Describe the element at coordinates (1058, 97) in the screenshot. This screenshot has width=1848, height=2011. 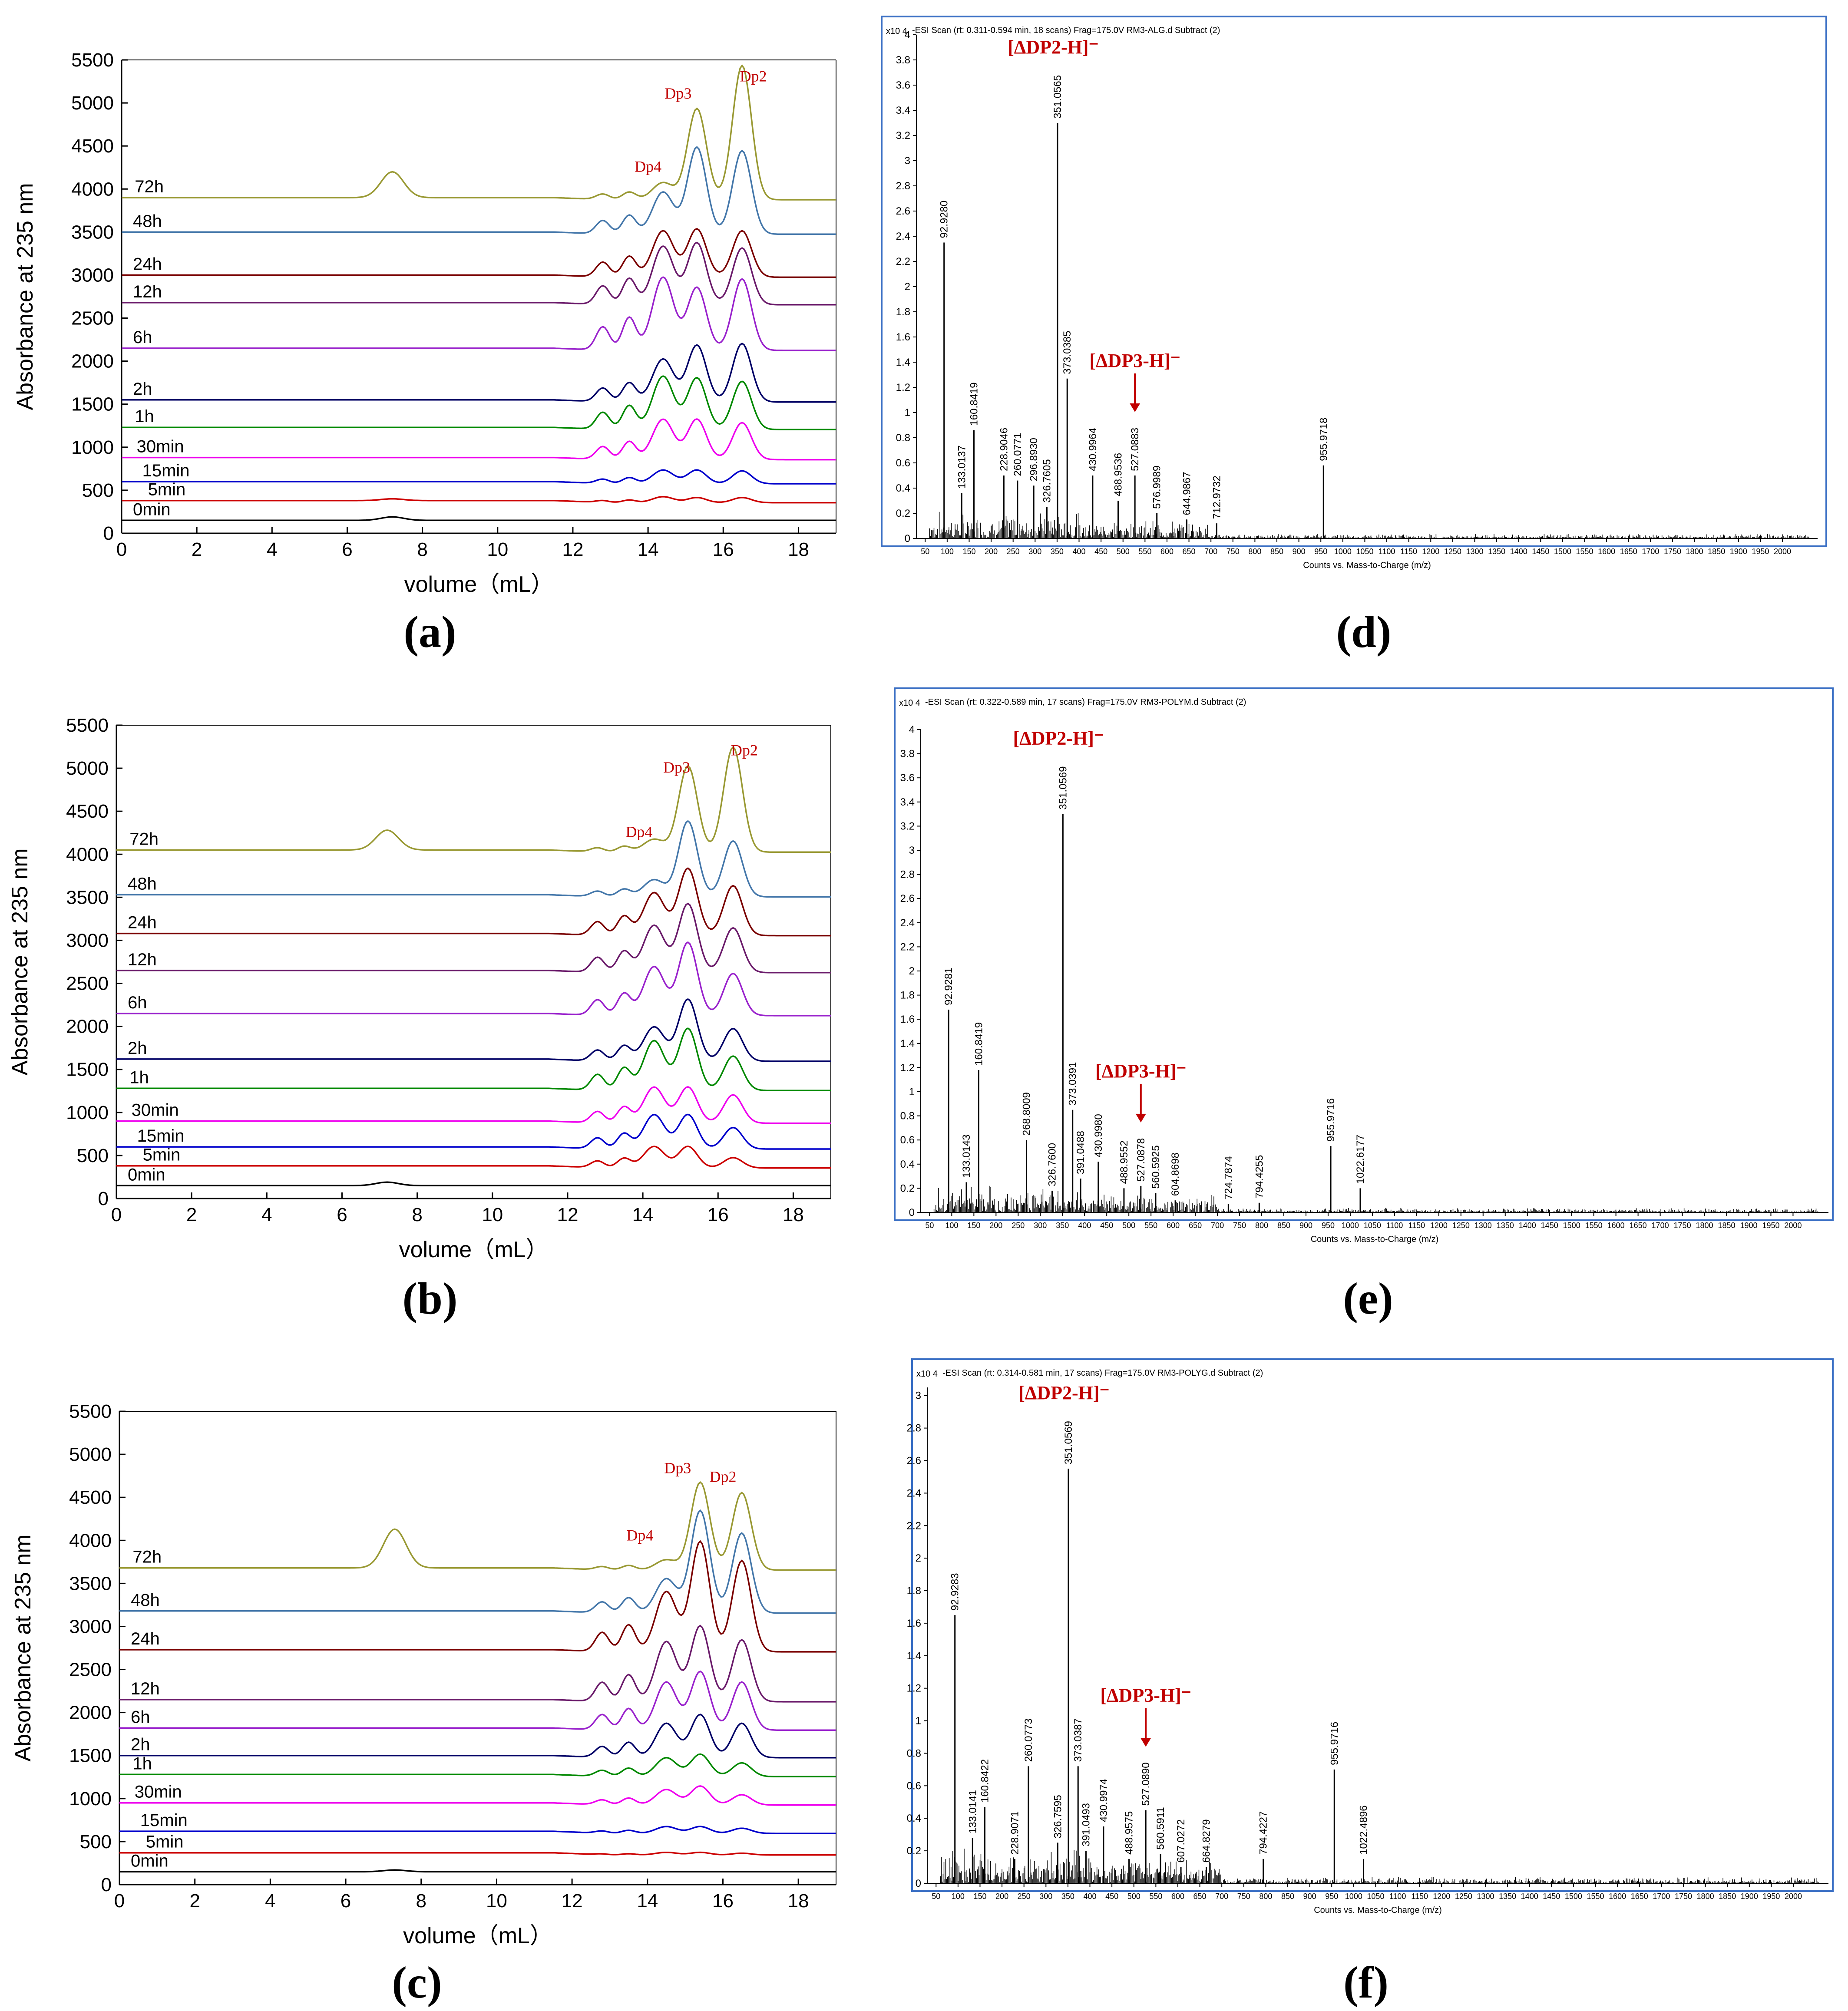
I see `peak-label: 351.0565` at that location.